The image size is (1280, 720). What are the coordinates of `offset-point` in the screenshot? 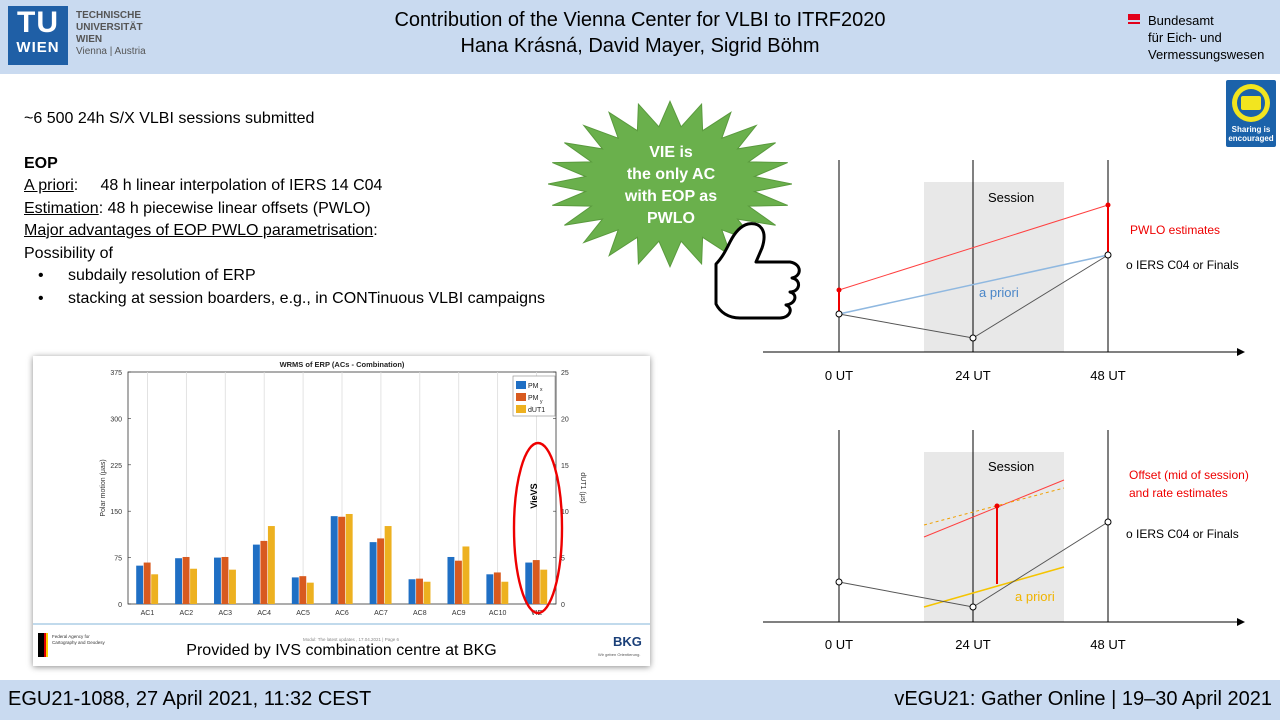 It's located at (997, 506).